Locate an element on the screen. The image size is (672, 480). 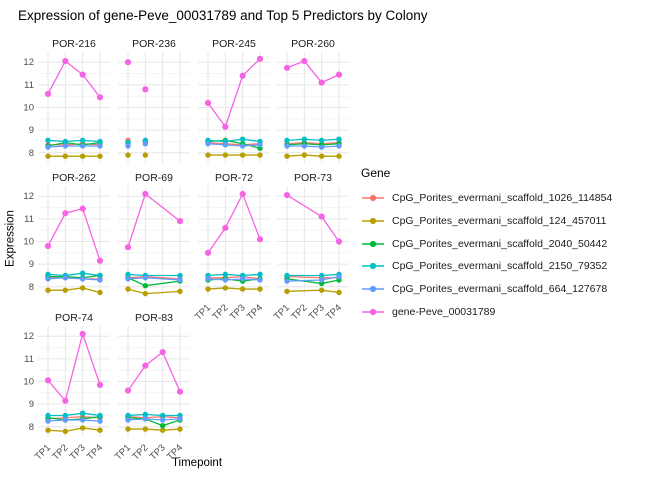
facet-strip-label: POR-73 is located at coordinates (313, 178).